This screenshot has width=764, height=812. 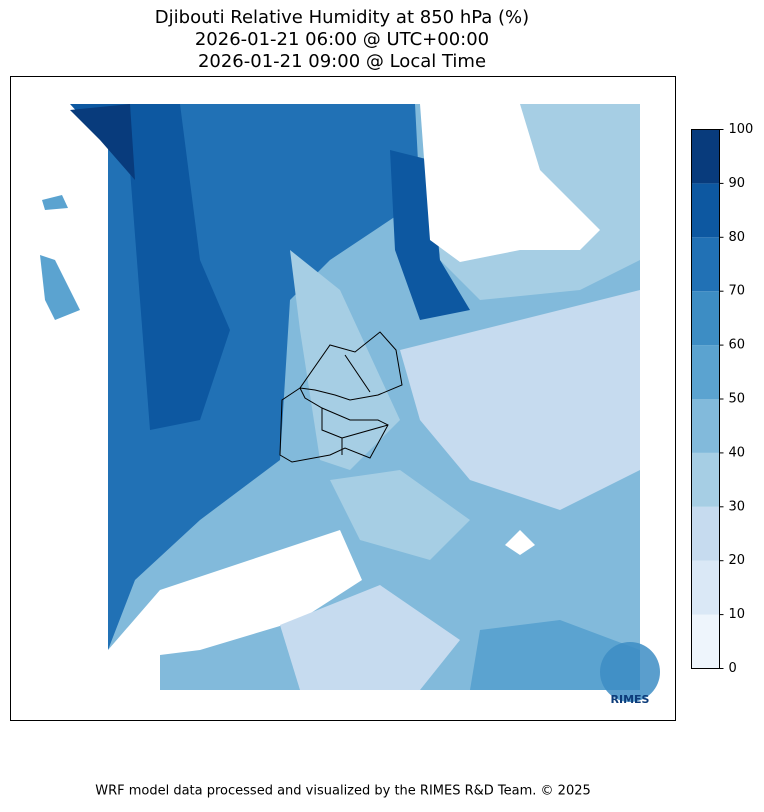 What do you see at coordinates (737, 291) in the screenshot?
I see `colorbar-tick-label: 70` at bounding box center [737, 291].